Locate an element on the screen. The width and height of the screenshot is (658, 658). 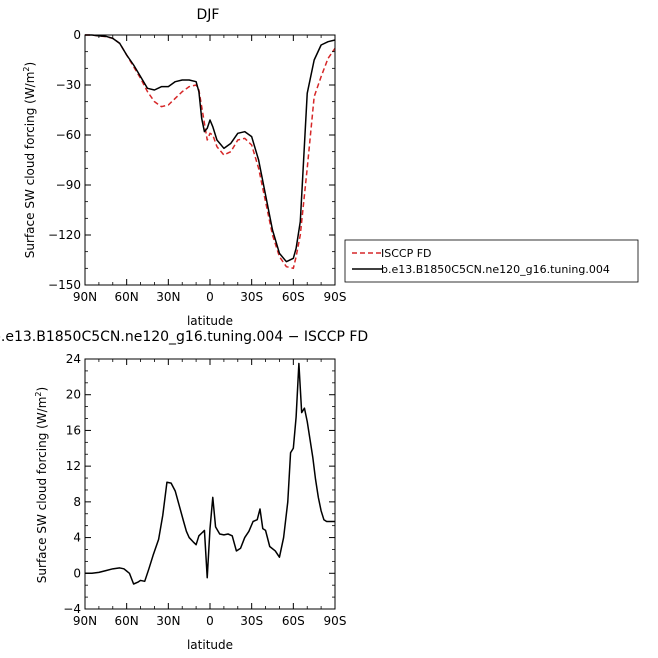
y-tick-label: −150 is located at coordinates (64, 285).